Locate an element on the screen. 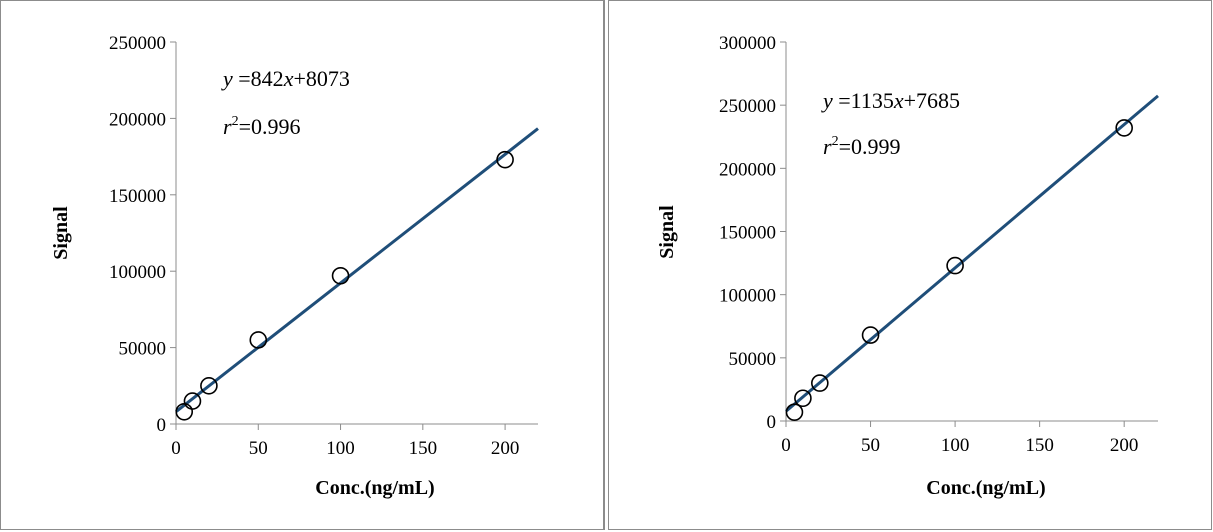 This screenshot has height=532, width=1213. left-y-tick-label: 250000 is located at coordinates (137, 43).